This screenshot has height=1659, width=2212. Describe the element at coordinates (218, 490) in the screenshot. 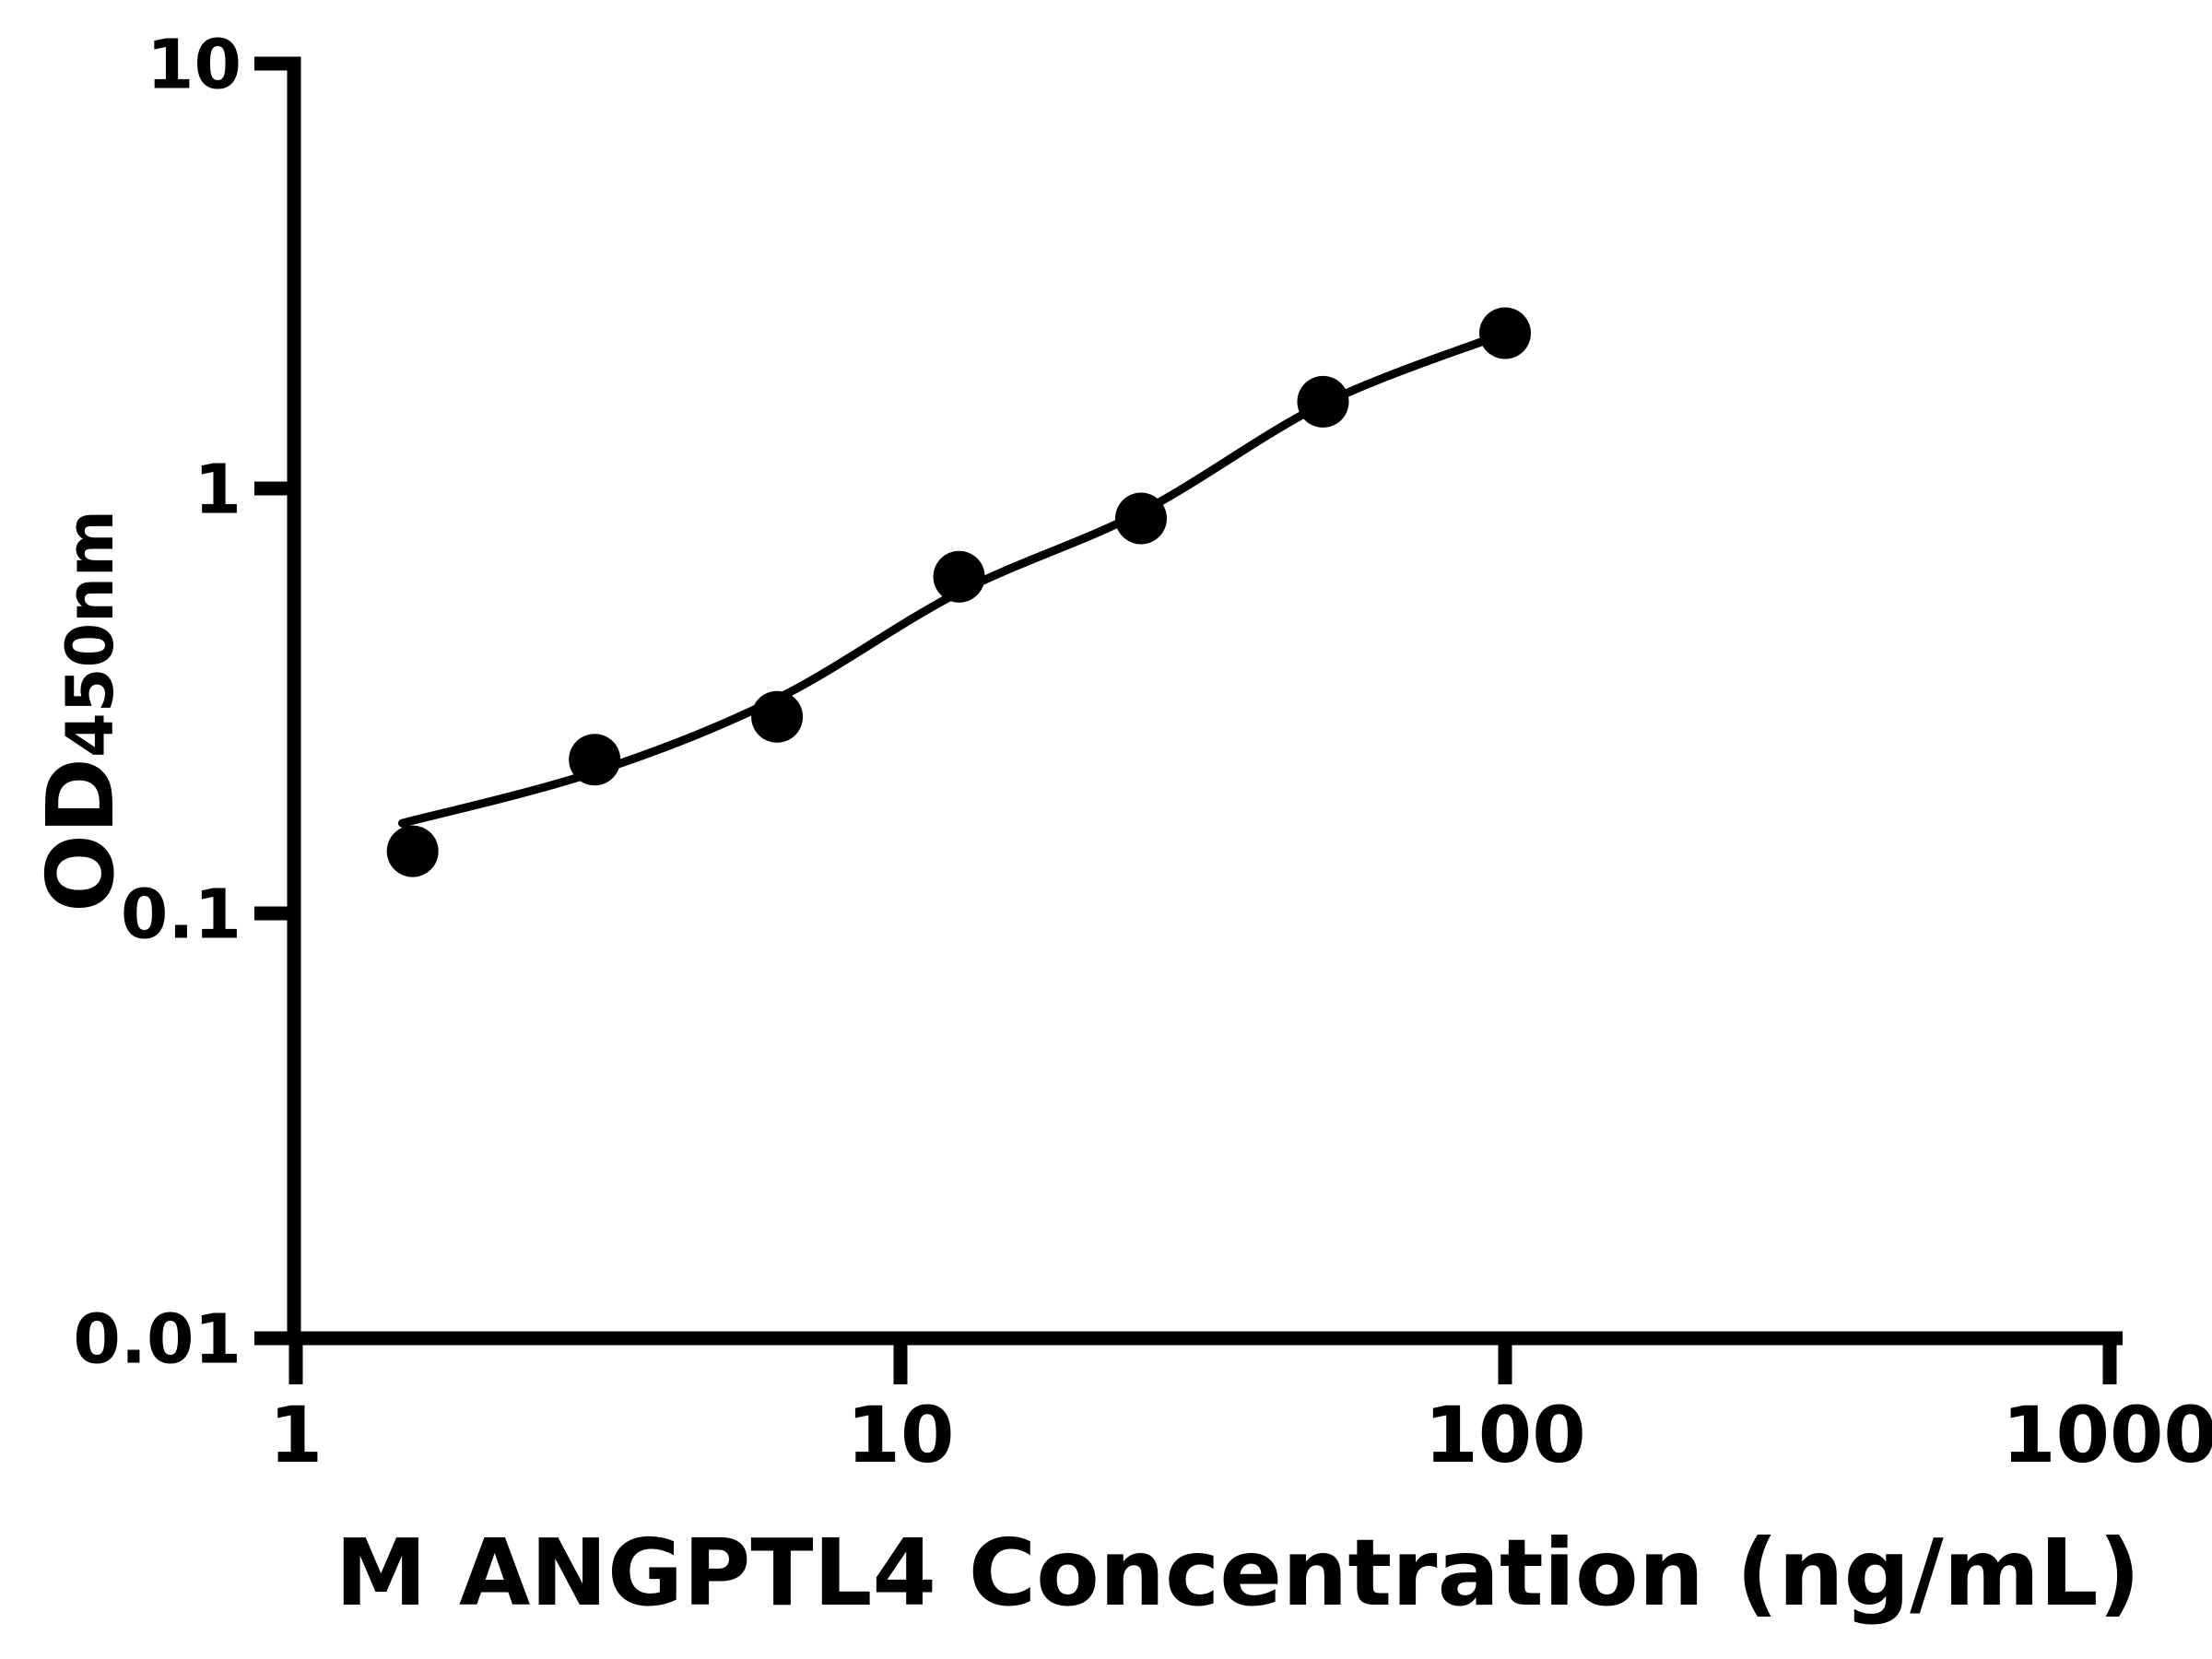

I see `y-tick-label: 1` at that location.